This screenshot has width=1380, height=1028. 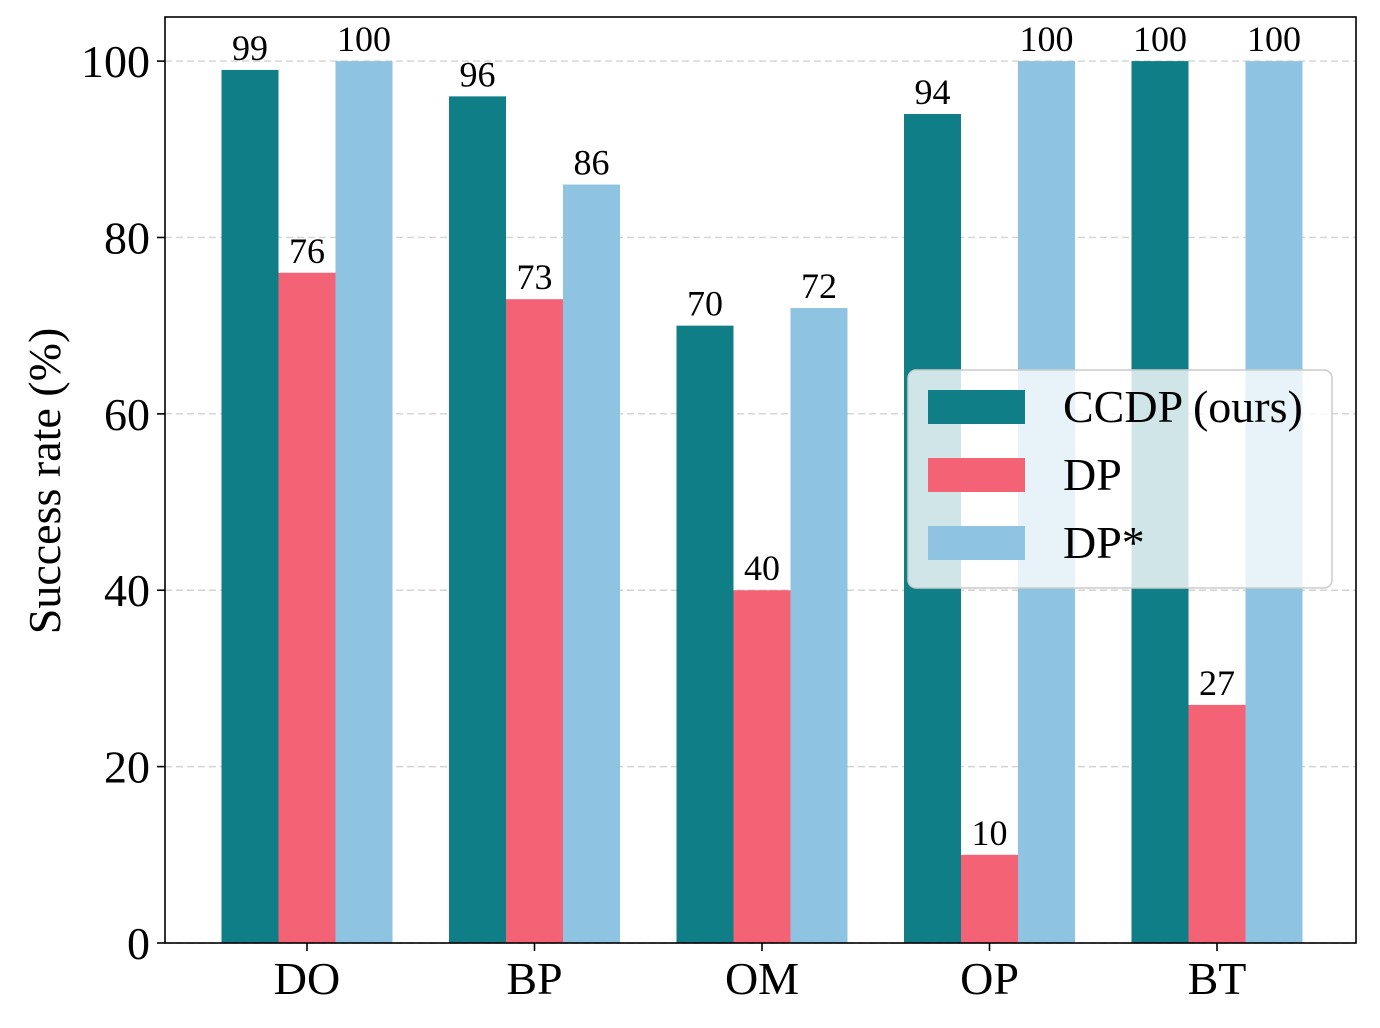 What do you see at coordinates (307, 607) in the screenshot?
I see `bar-dp-do` at bounding box center [307, 607].